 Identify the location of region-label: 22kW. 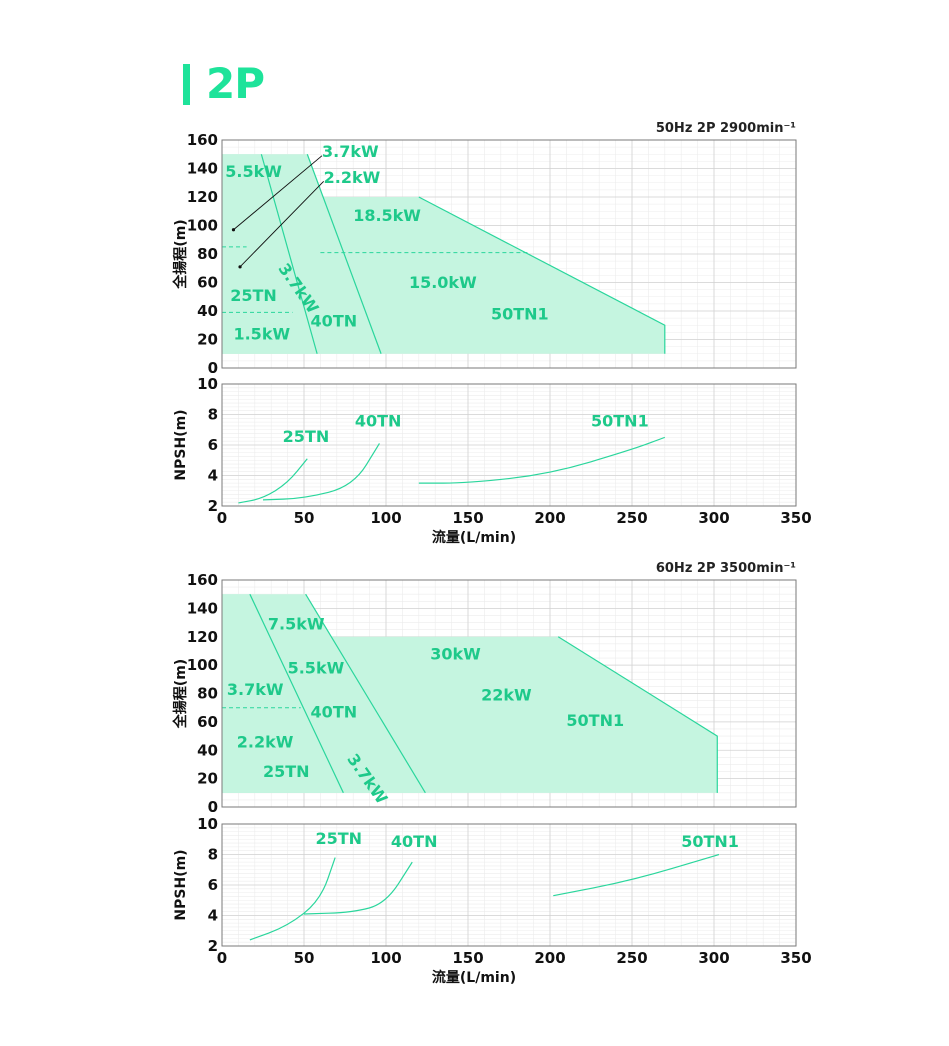
(506, 695).